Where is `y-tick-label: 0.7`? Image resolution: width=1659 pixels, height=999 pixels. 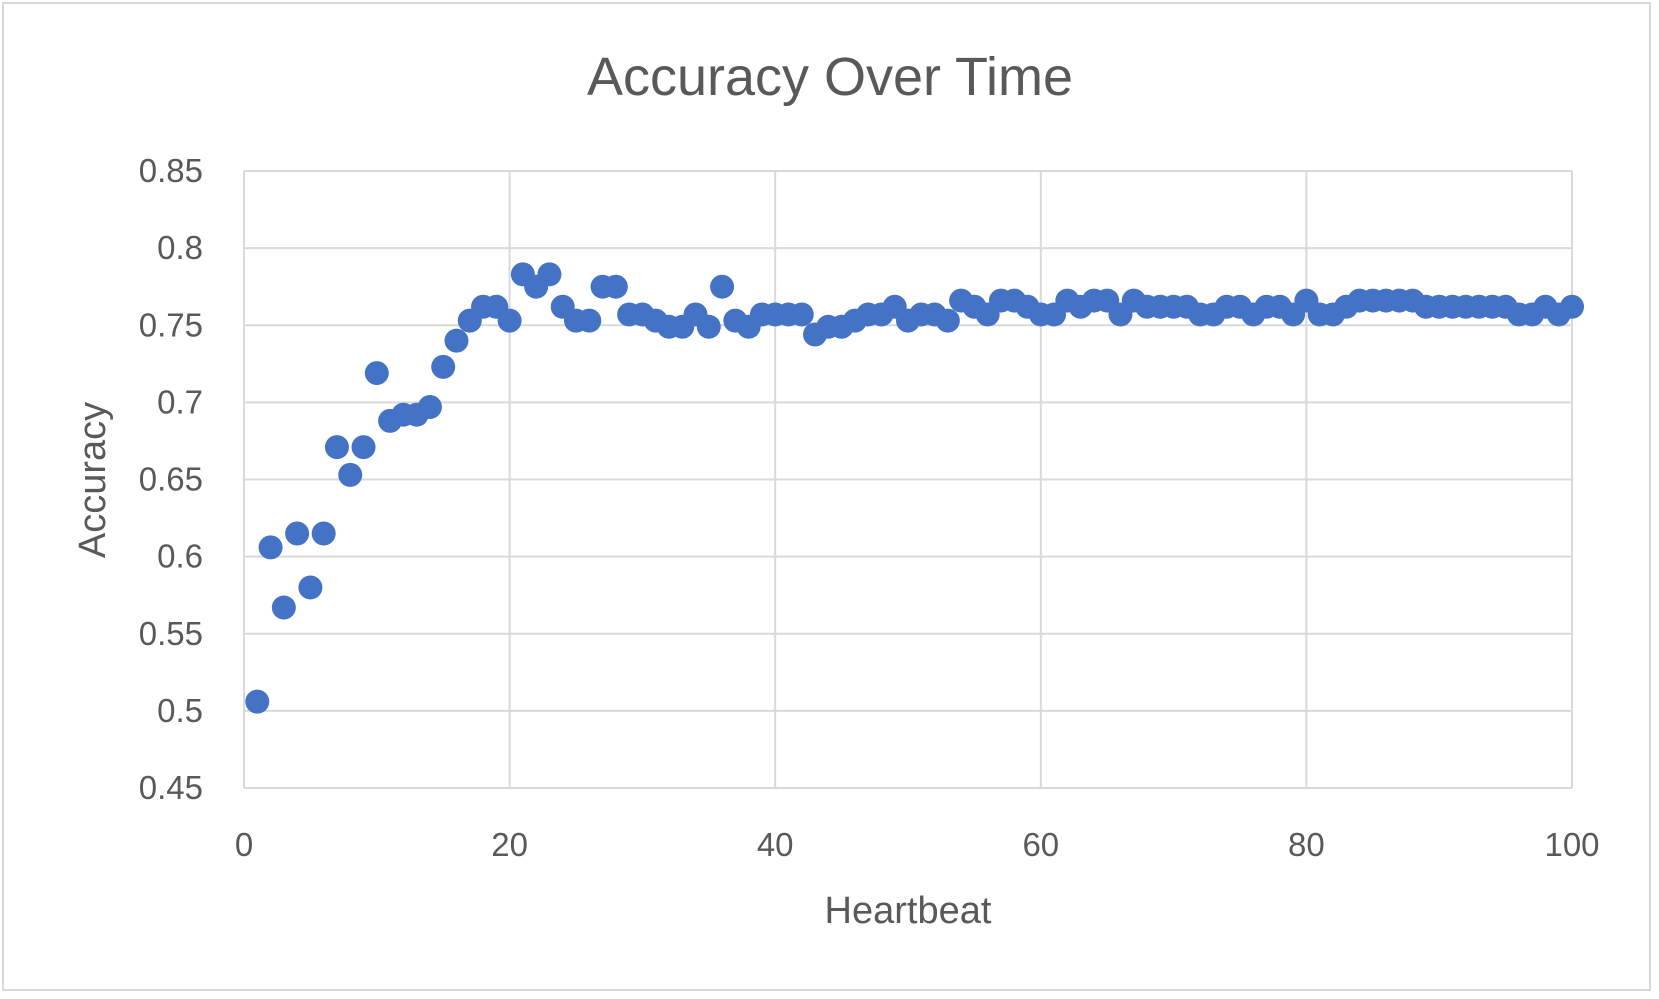
y-tick-label: 0.7 is located at coordinates (180, 401).